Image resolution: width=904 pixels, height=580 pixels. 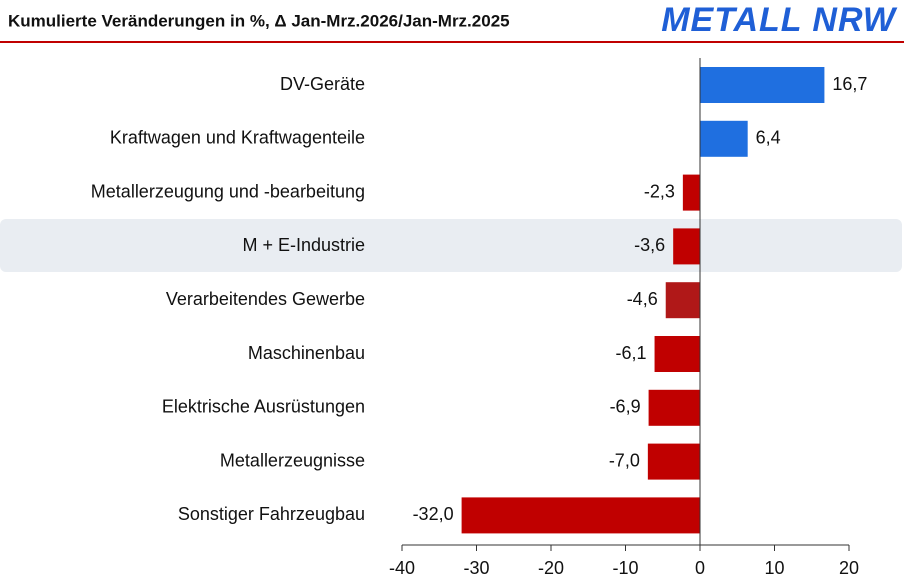 What do you see at coordinates (265, 299) in the screenshot?
I see `y-tick-label: Verarbeitendes Gewerbe` at bounding box center [265, 299].